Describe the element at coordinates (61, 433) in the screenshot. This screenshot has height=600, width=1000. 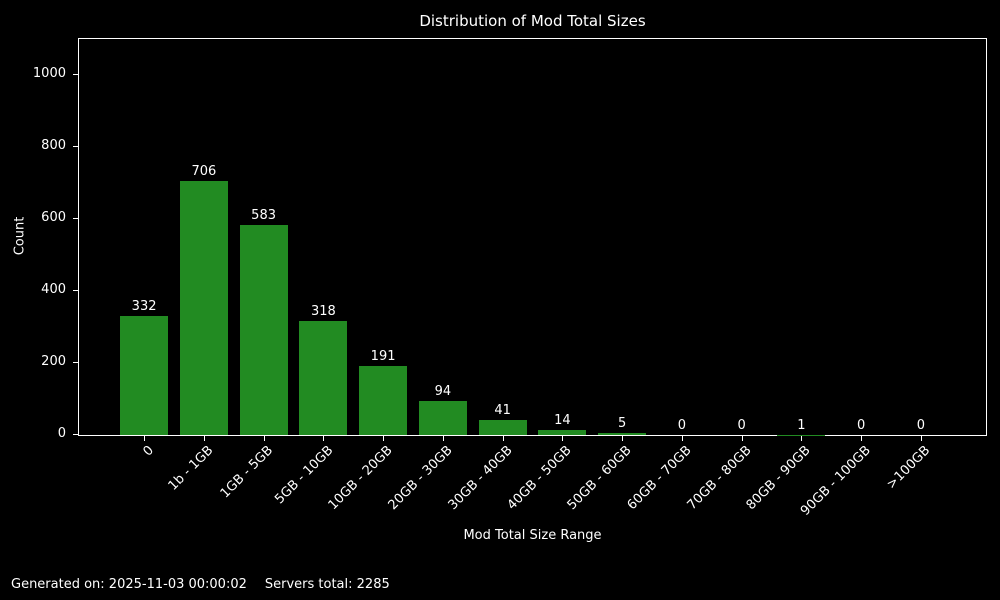
I see `y-tick-label: 0` at that location.